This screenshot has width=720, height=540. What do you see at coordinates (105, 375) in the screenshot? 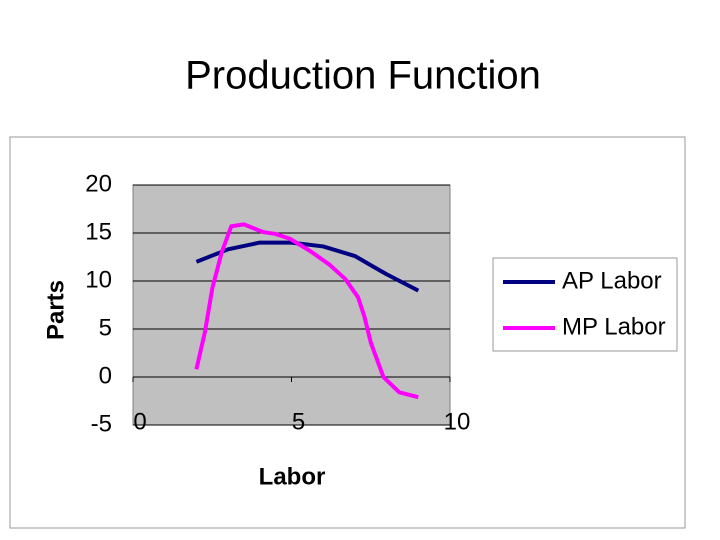
I see `y-tick-label: 0` at bounding box center [105, 375].